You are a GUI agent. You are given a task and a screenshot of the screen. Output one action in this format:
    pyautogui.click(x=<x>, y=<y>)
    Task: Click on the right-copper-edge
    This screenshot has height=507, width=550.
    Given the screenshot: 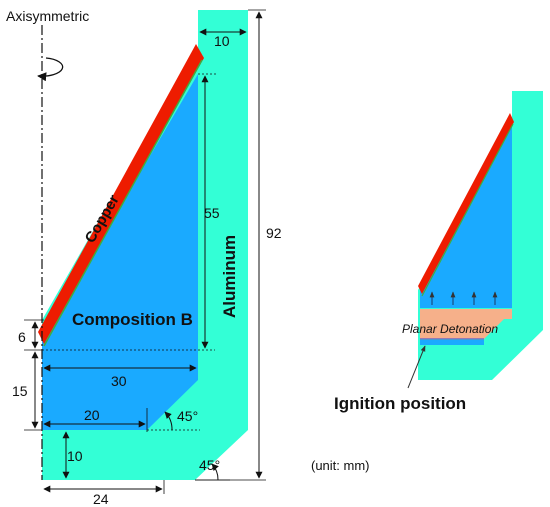 What is the action you would take?
    pyautogui.click(x=467, y=210)
    